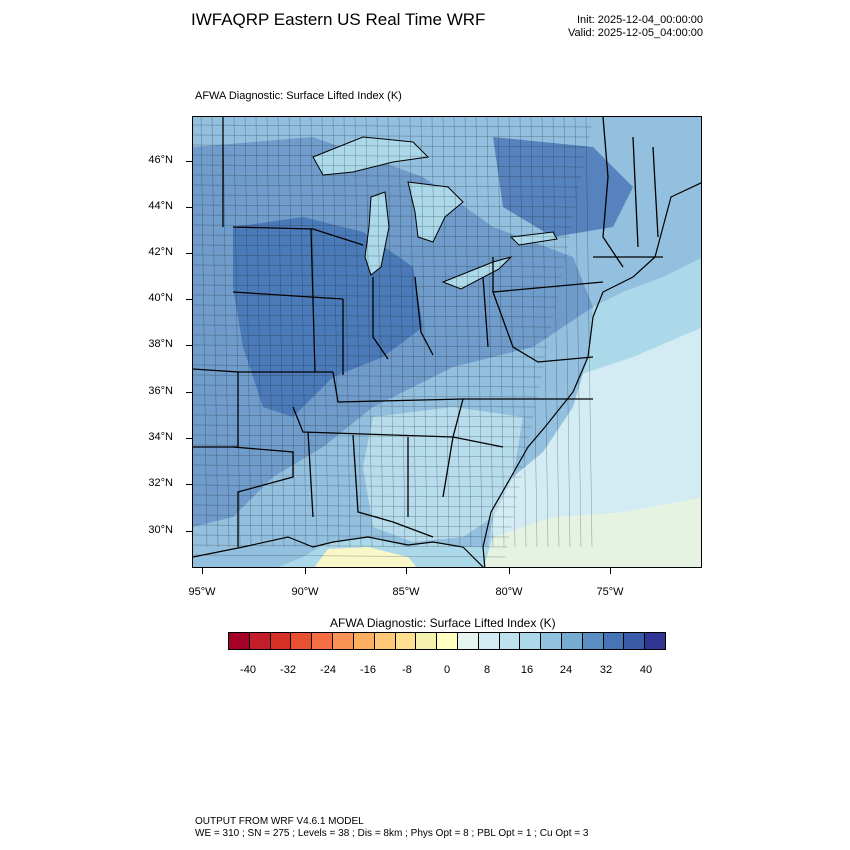  I want to click on lat-label-36: 36°N, so click(160, 391).